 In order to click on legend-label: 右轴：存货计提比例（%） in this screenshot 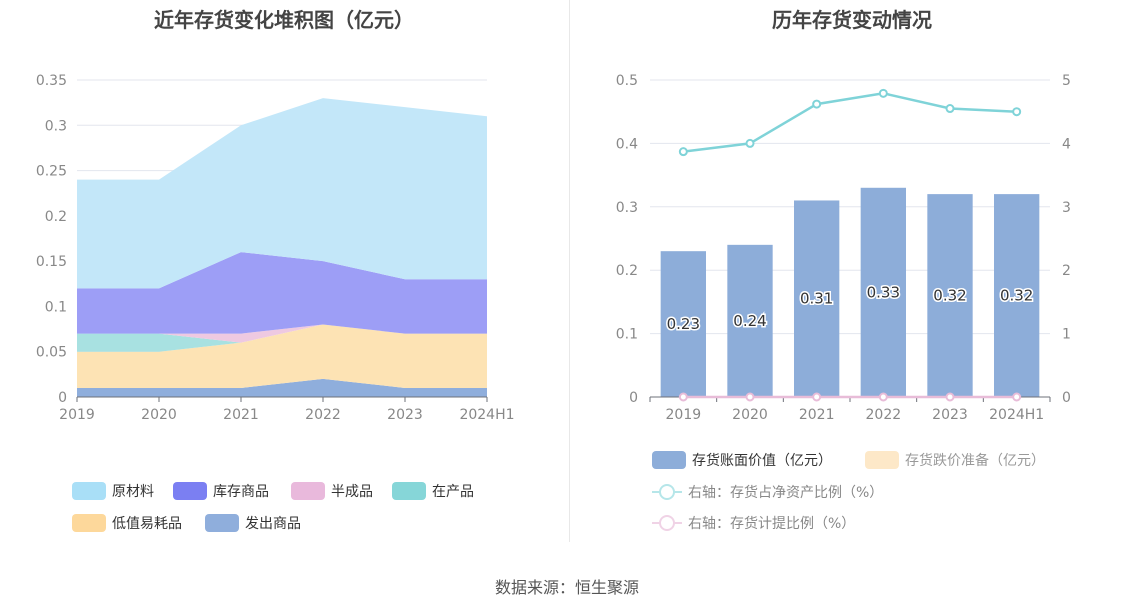, I will do `click(772, 524)`.